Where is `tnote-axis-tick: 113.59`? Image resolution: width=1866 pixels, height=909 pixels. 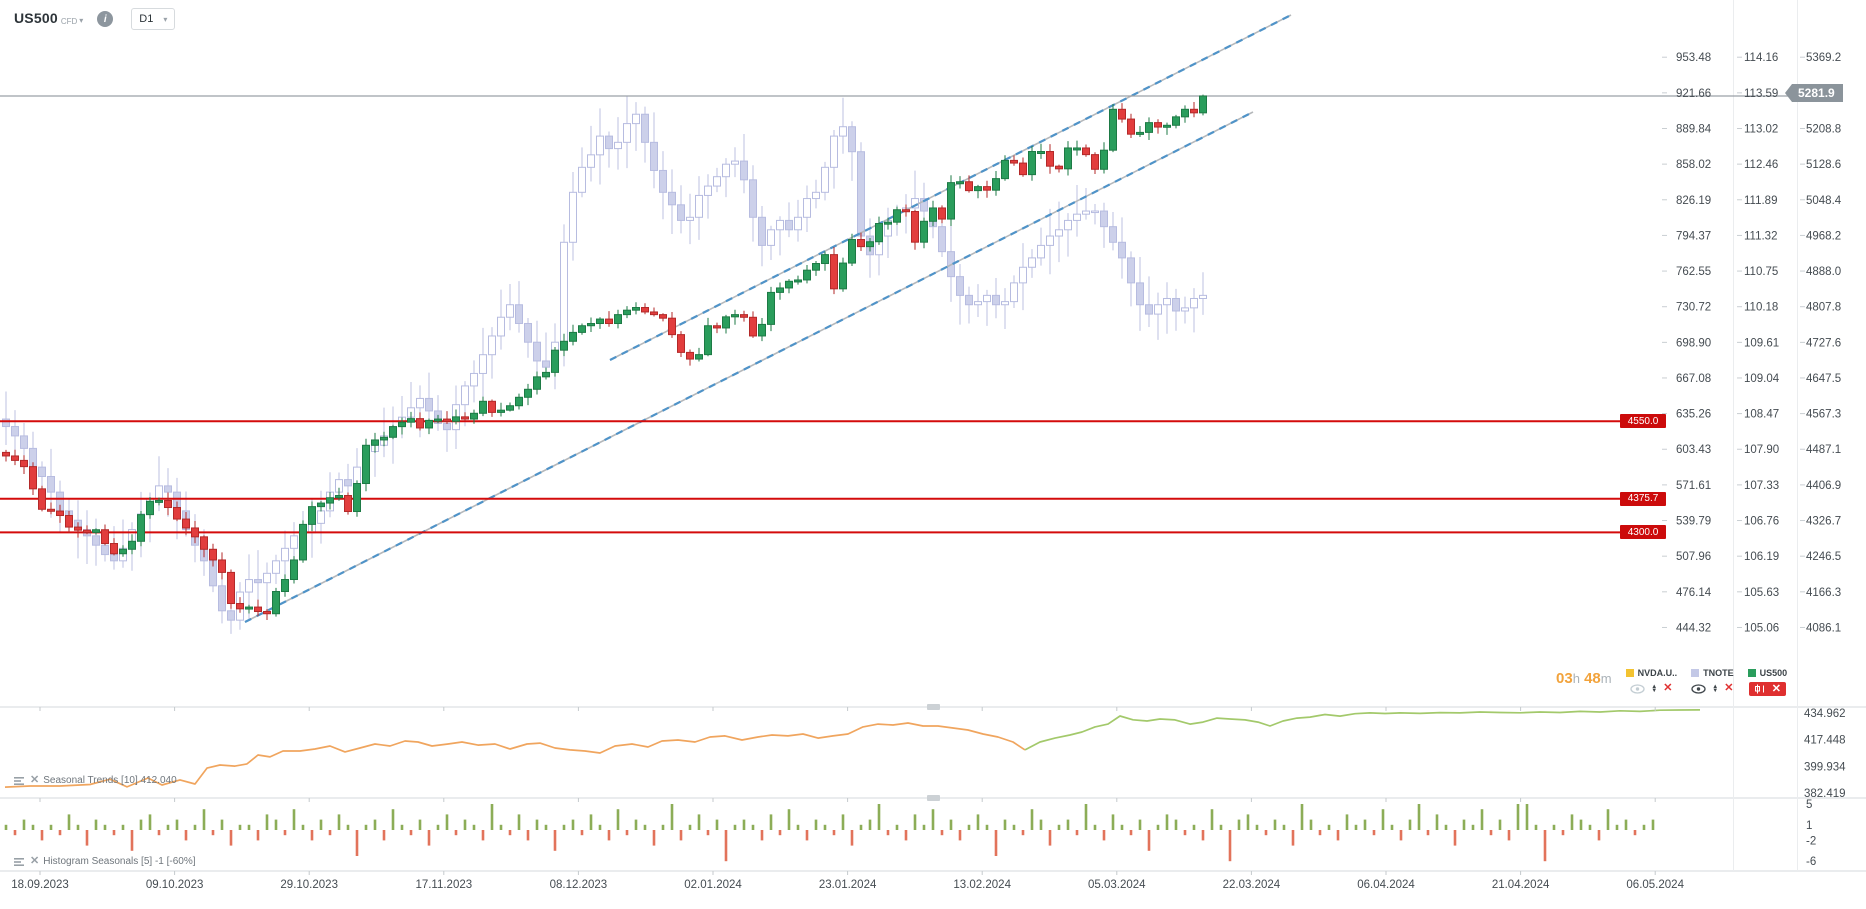
tnote-axis-tick: 113.59 is located at coordinates (1761, 94).